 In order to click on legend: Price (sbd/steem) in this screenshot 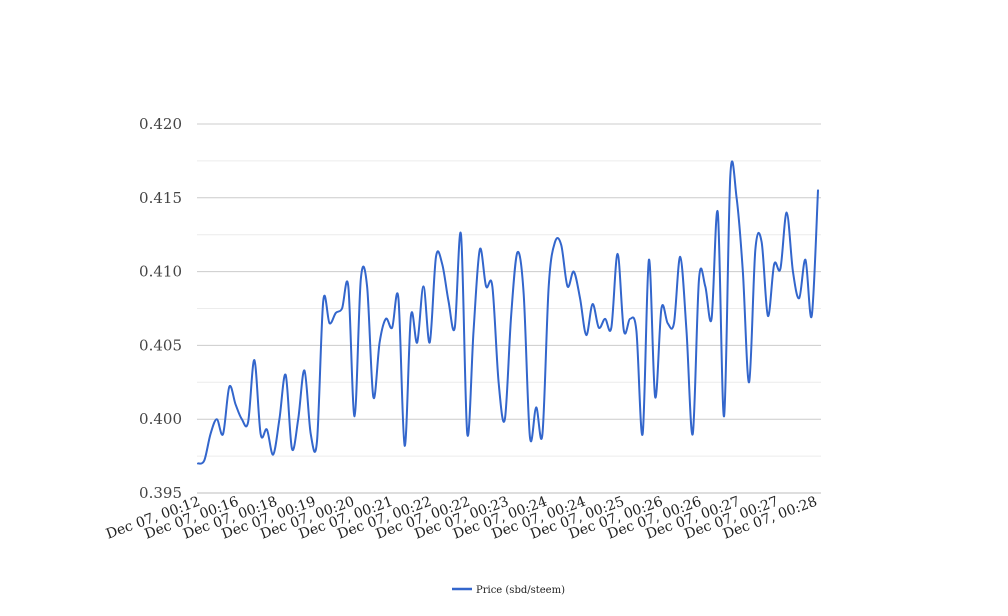, I will do `click(508, 590)`.